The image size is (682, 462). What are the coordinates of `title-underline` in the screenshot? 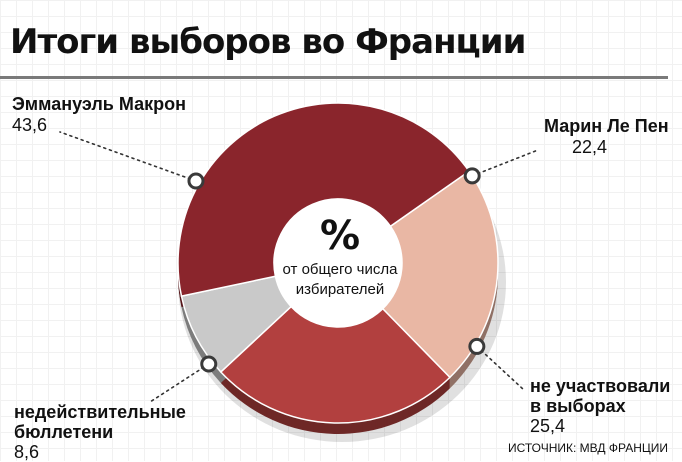 It's located at (334, 48).